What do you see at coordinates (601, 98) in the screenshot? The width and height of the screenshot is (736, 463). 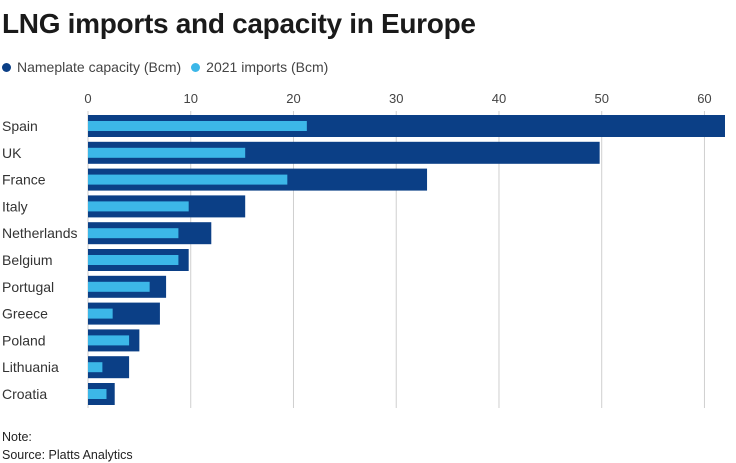 I see `x-tick-label-50: 50` at bounding box center [601, 98].